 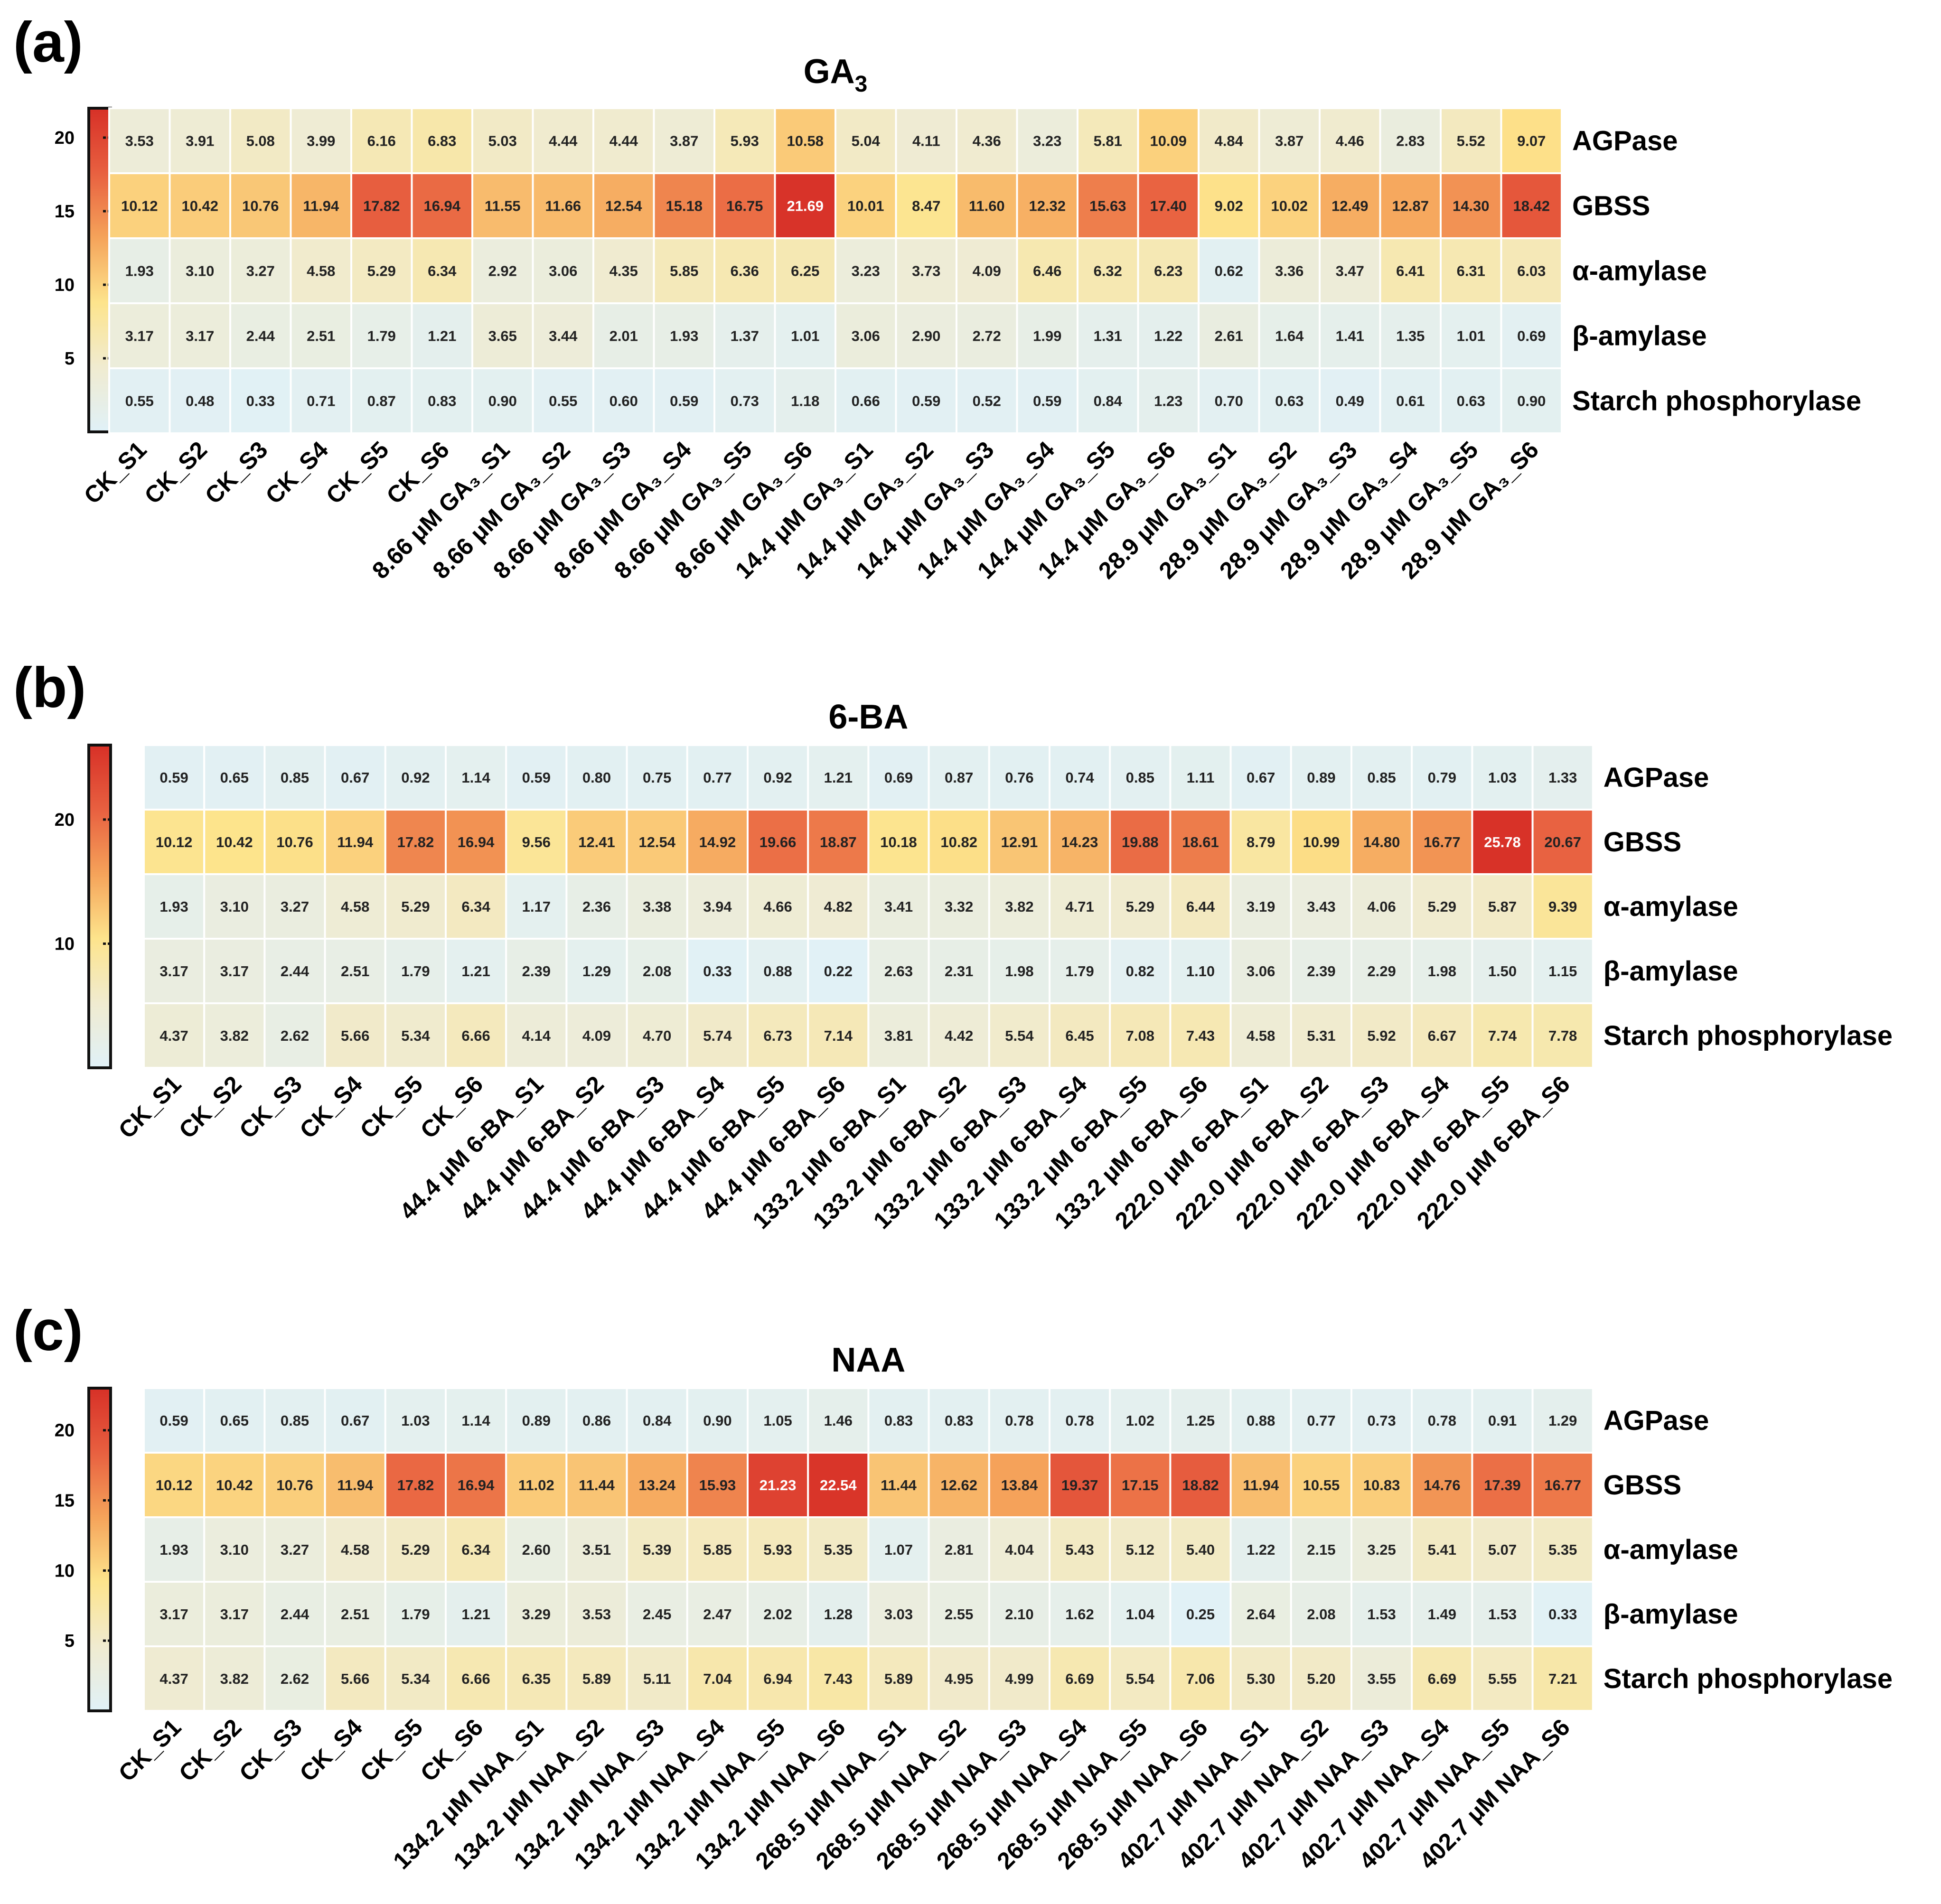 What do you see at coordinates (838, 906) in the screenshot?
I see `cell-value: 4.82` at bounding box center [838, 906].